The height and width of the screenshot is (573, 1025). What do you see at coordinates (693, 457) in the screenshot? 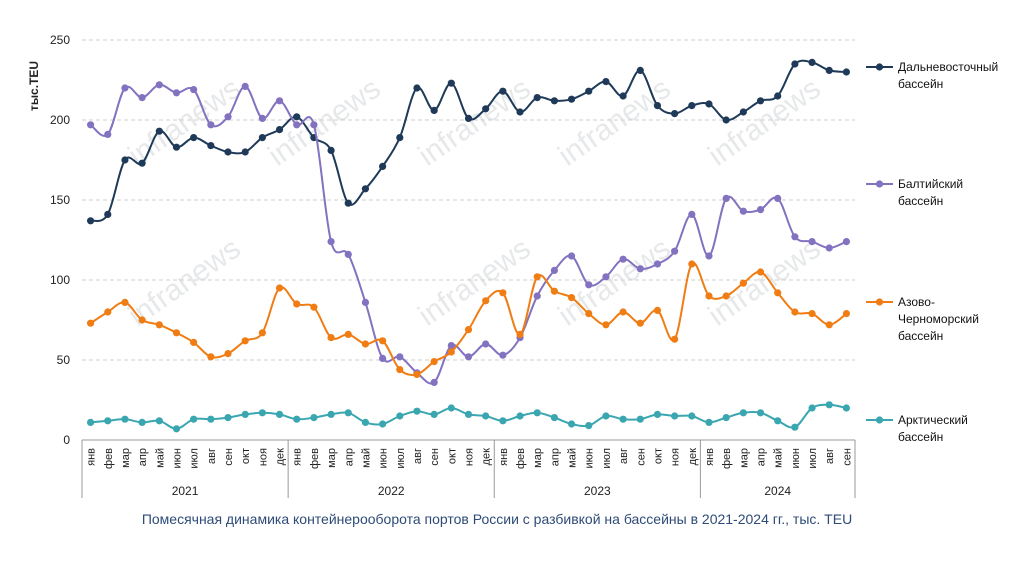
I see `x-tick-label: дек` at bounding box center [693, 457].